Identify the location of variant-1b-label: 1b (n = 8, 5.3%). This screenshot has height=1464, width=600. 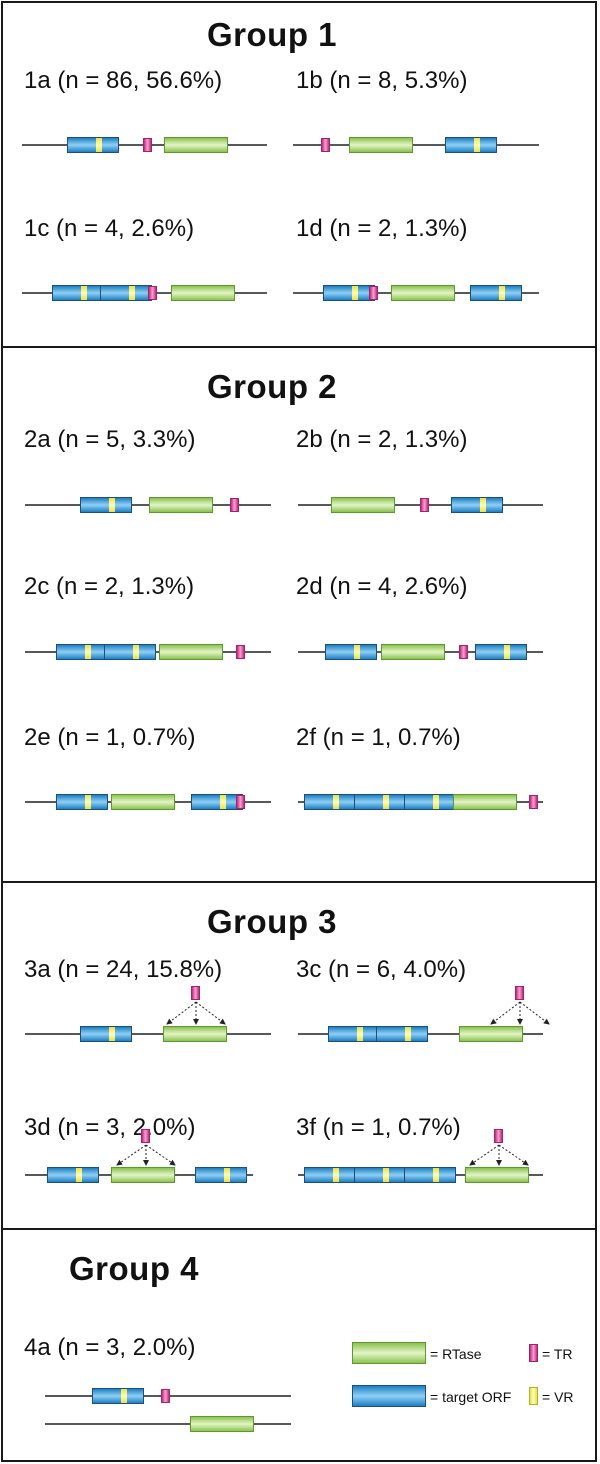
(382, 80).